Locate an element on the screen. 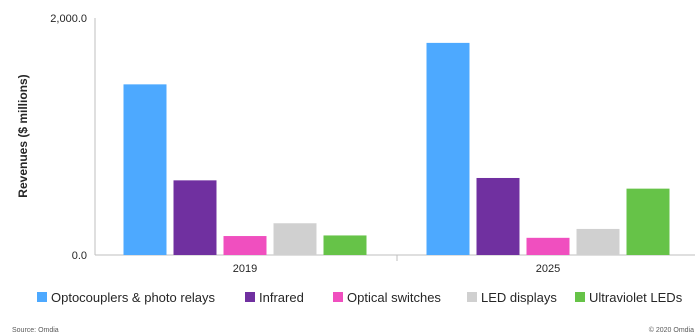 This screenshot has height=336, width=695. legend-label: Ultraviolet LEDs is located at coordinates (636, 297).